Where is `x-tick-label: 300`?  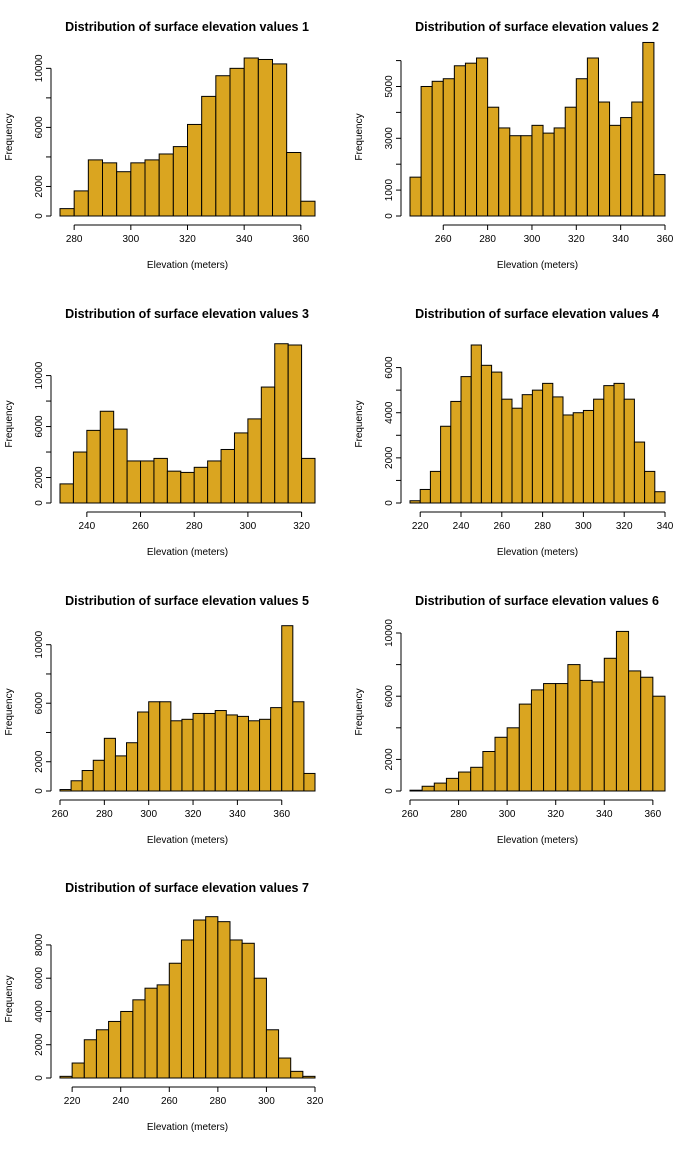 x-tick-label: 300 is located at coordinates (583, 526).